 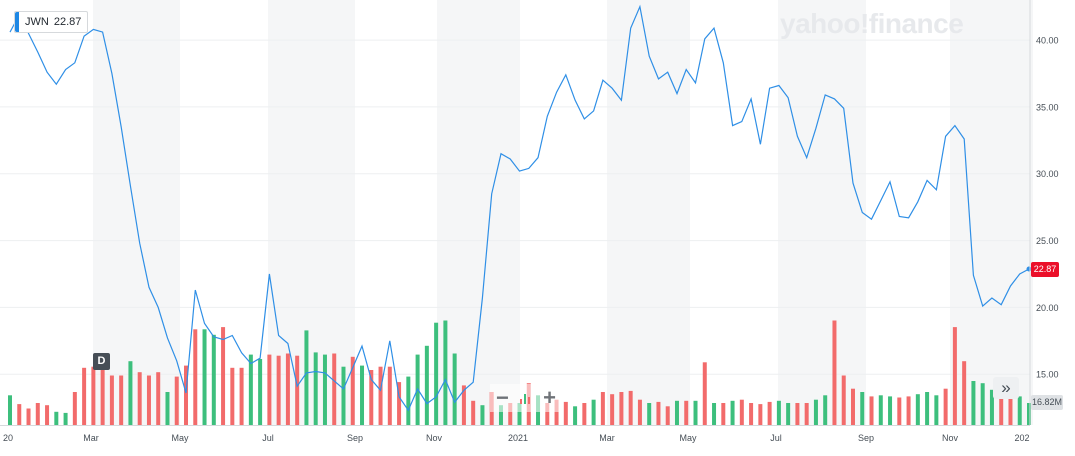 What do you see at coordinates (549, 397) in the screenshot?
I see `zoom-in-button: +` at bounding box center [549, 397].